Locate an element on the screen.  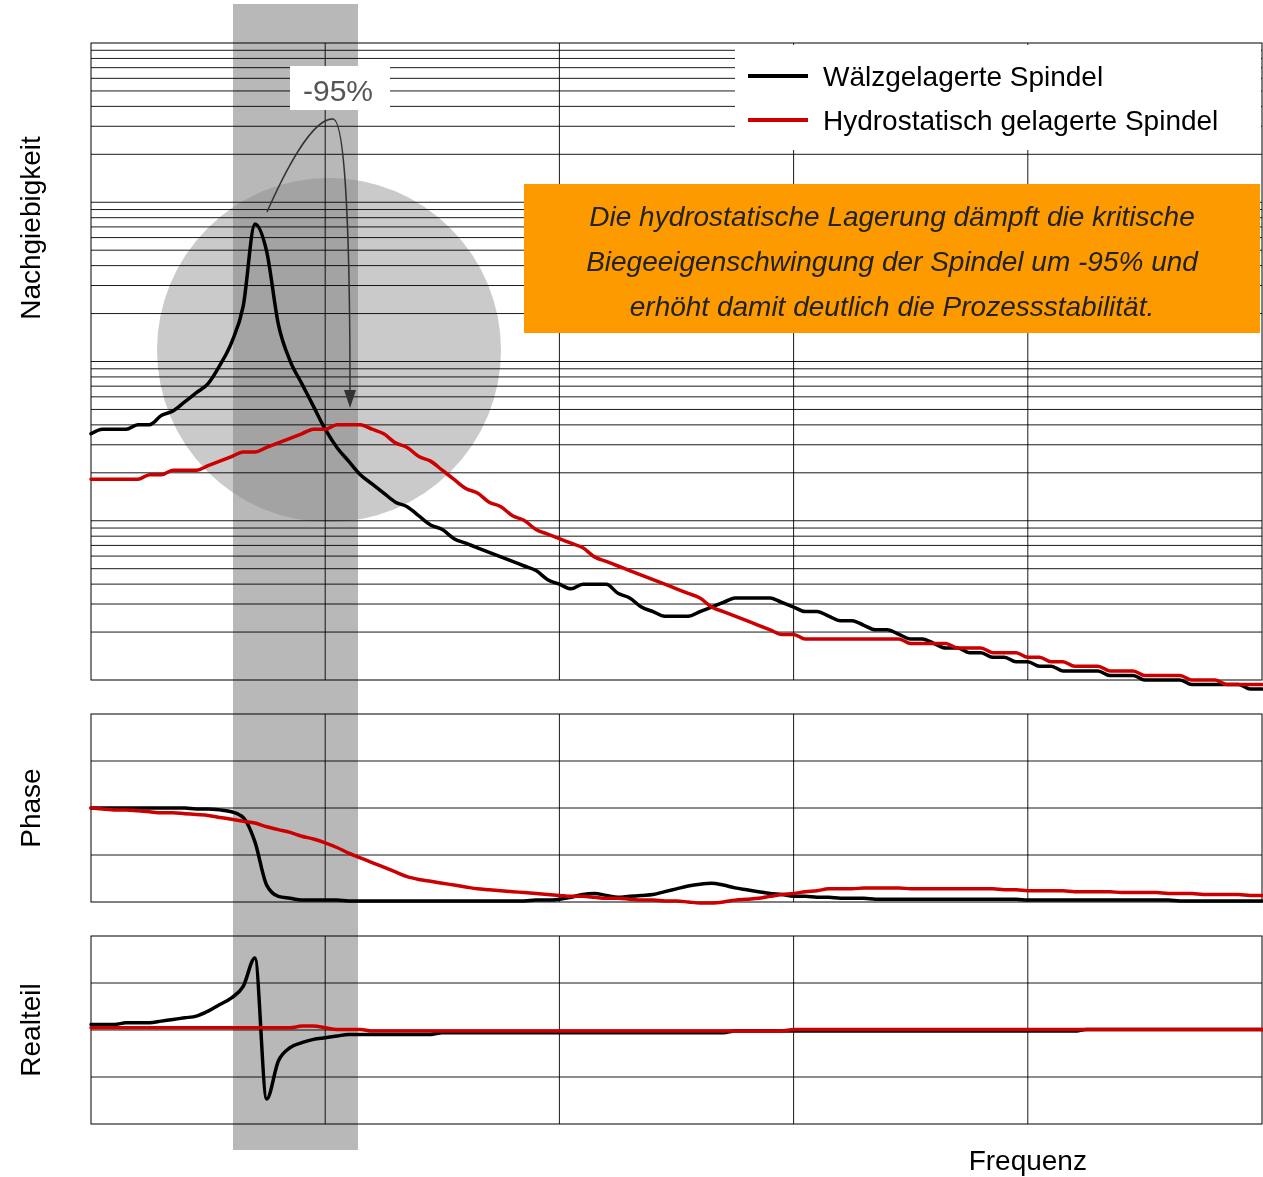
annotation: Die hydrostatische Lagerung dämpft die kritische Biegeeigenschwingung der Spindel um -95% und erhöht damit deutlich die Prozessstabilität. is located at coordinates (893, 261).